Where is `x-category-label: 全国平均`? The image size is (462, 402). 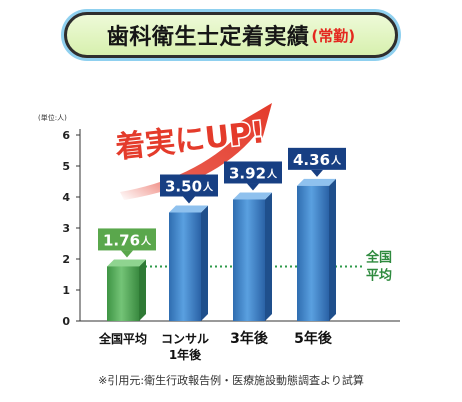
x-category-label: 全国平均 is located at coordinates (122, 338).